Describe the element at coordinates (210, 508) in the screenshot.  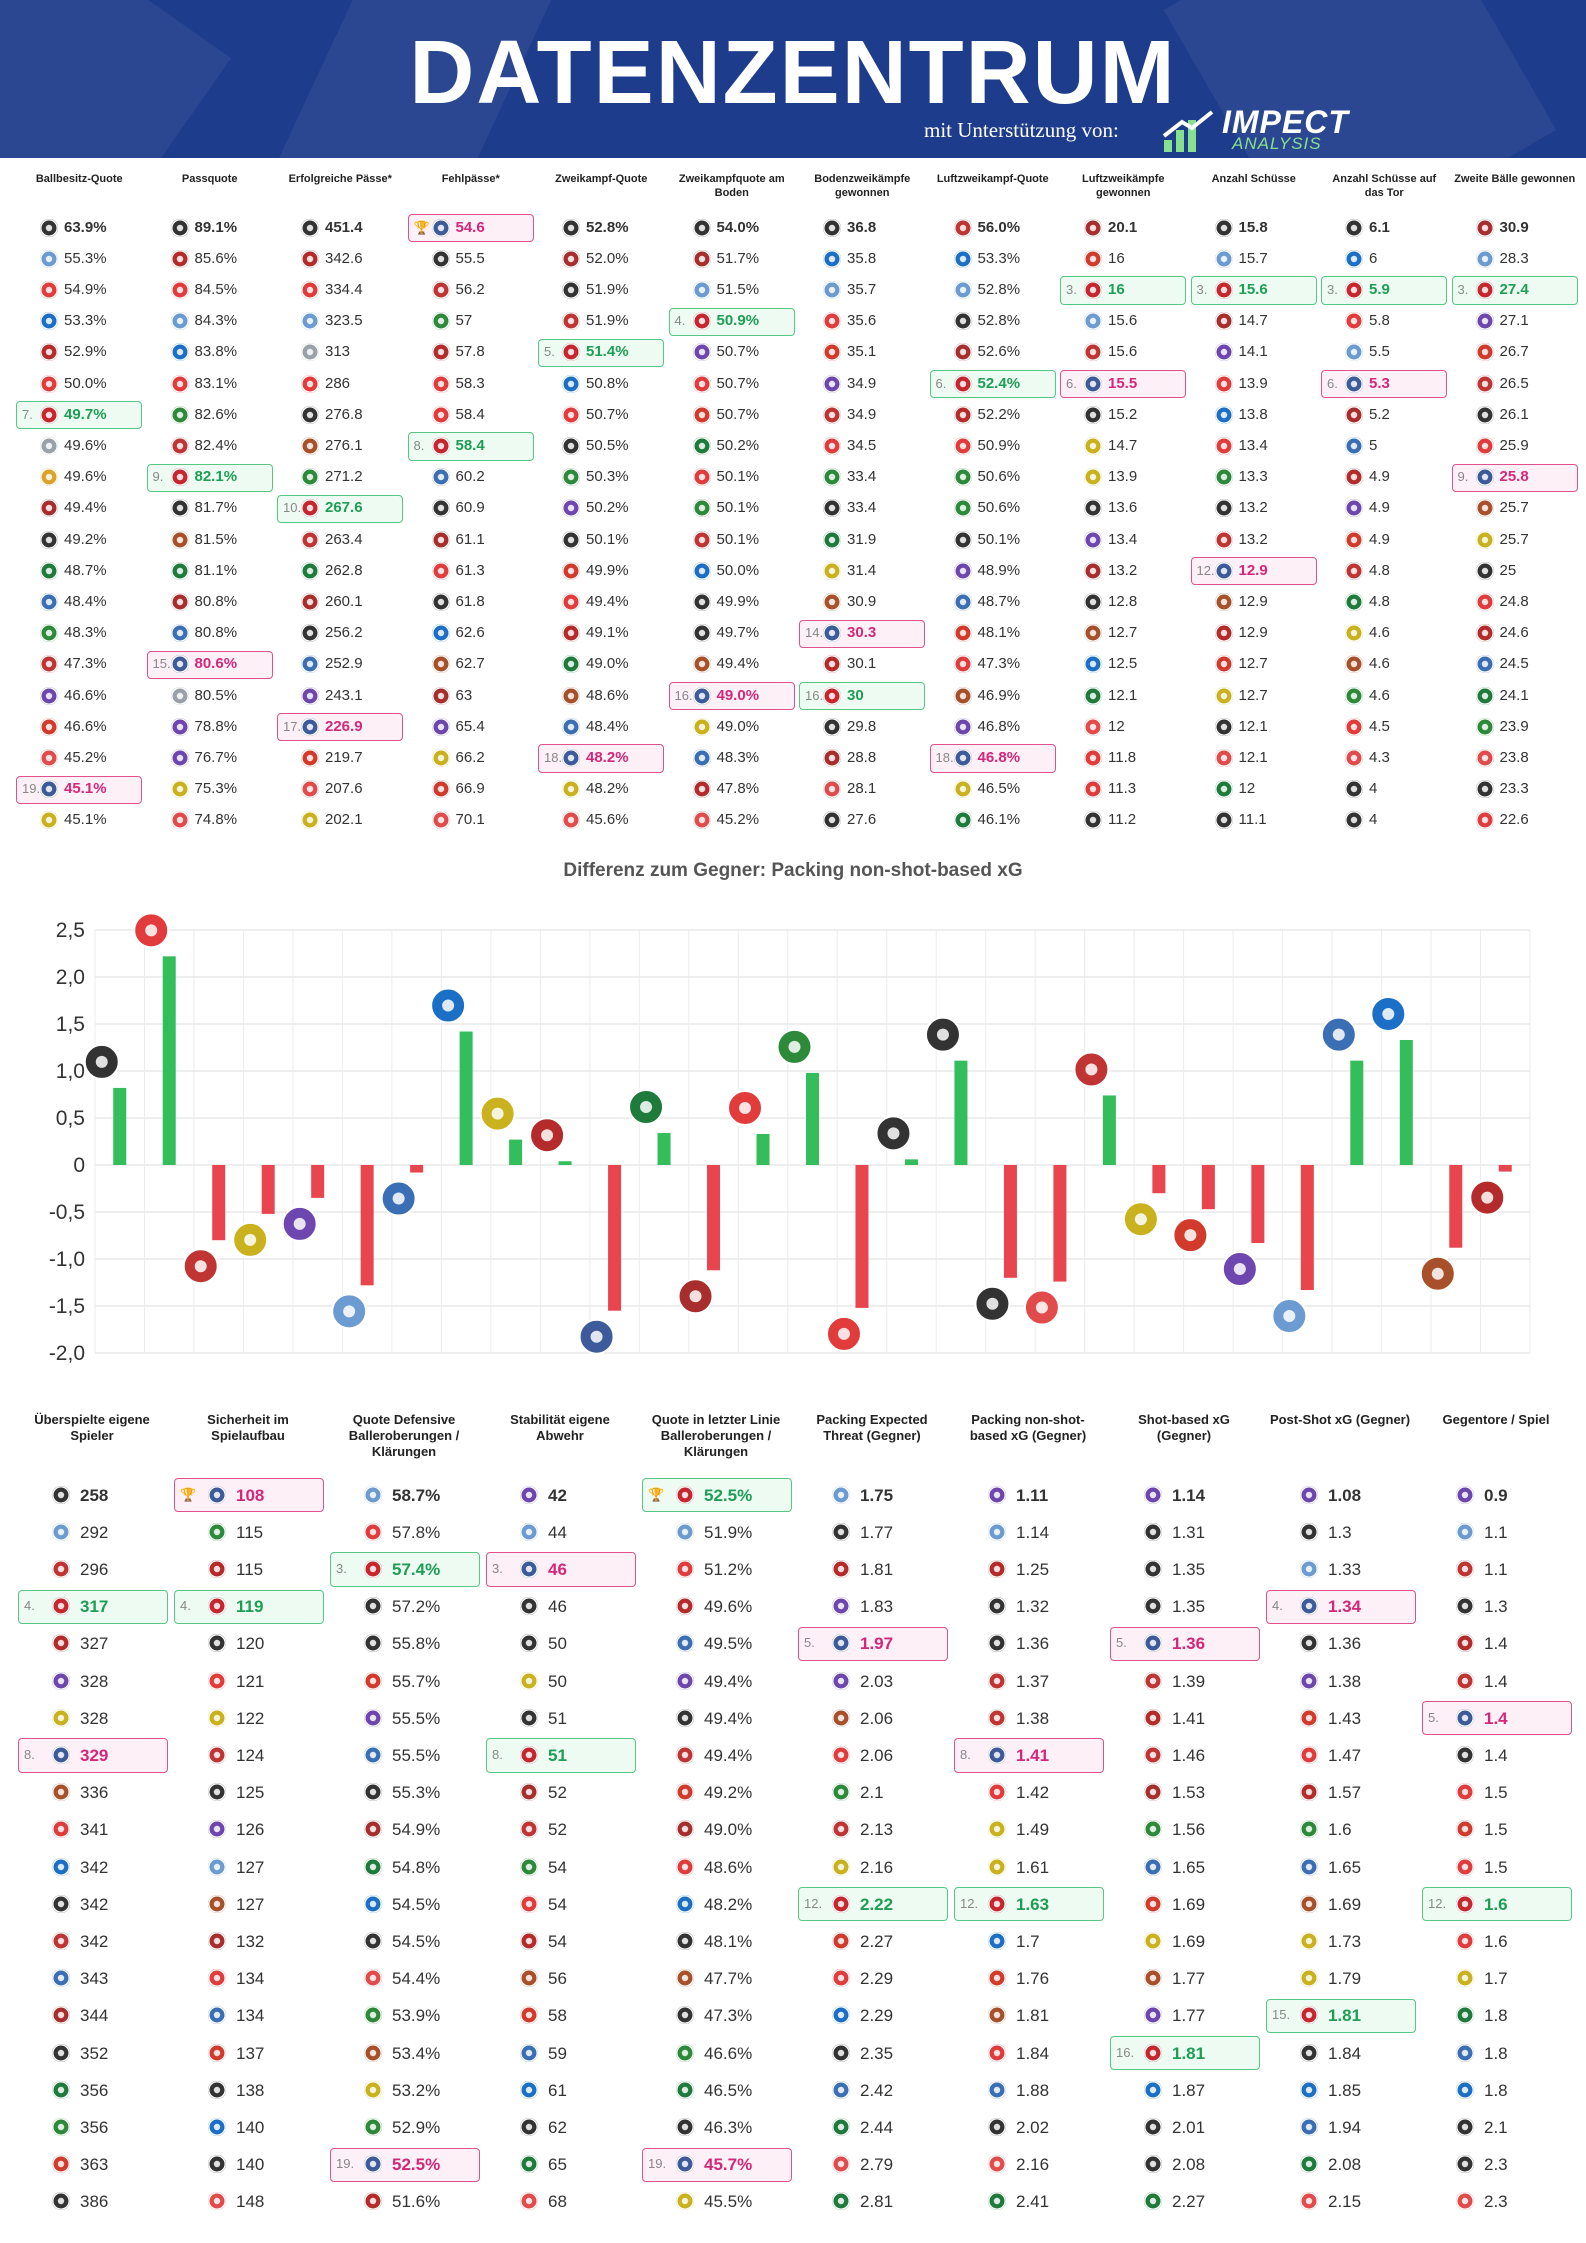
I see `table-row: 81.7%` at that location.